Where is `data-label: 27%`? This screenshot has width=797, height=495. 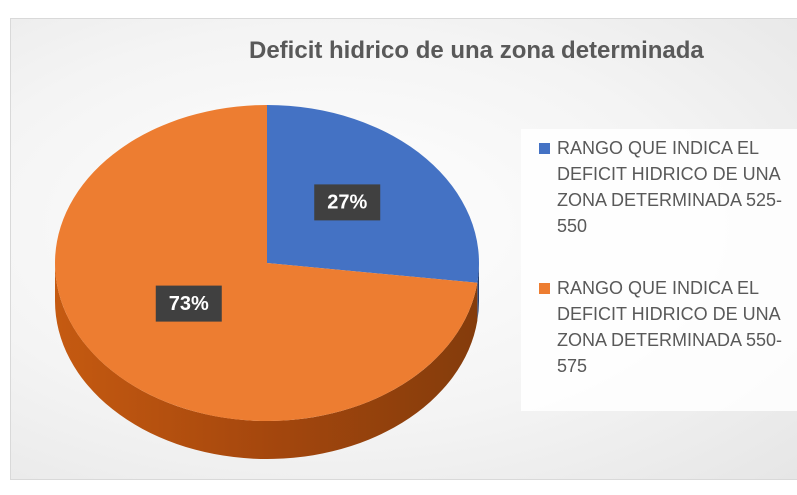 data-label: 27% is located at coordinates (347, 202).